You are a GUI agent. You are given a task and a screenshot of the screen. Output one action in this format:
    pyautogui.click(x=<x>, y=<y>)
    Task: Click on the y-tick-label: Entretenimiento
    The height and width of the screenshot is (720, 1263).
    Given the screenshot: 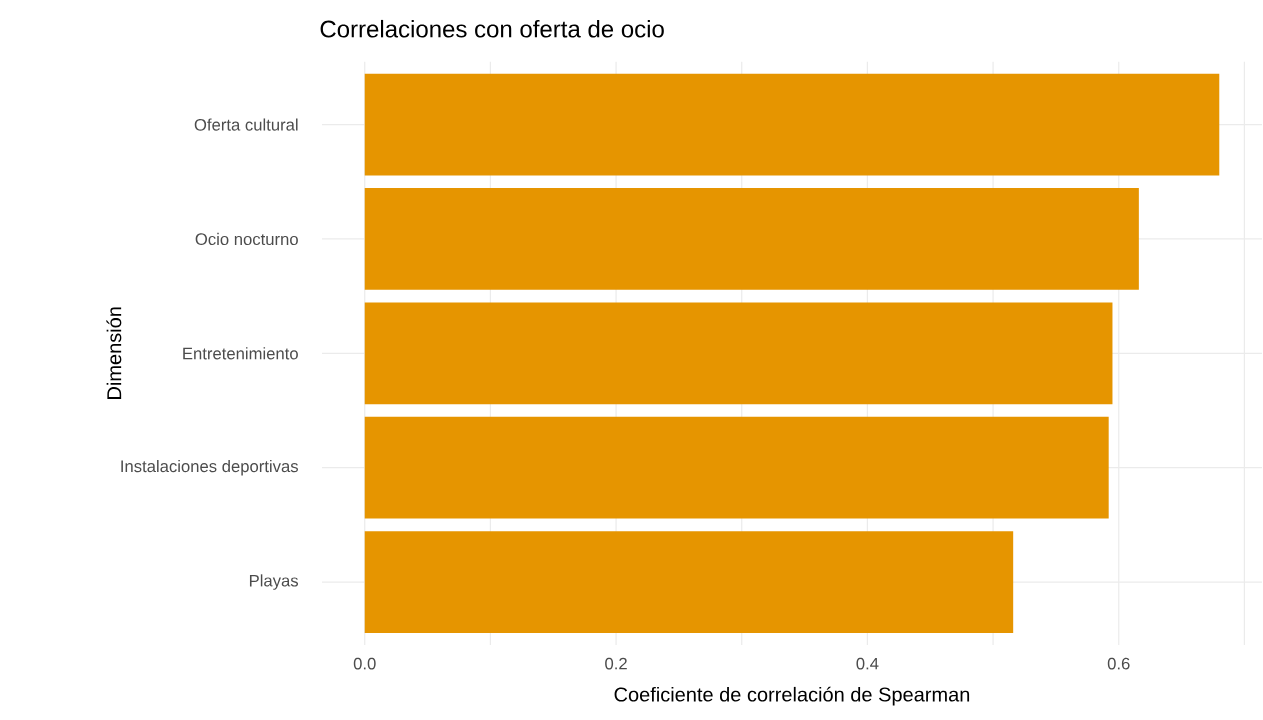 What is the action you would take?
    pyautogui.click(x=240, y=353)
    